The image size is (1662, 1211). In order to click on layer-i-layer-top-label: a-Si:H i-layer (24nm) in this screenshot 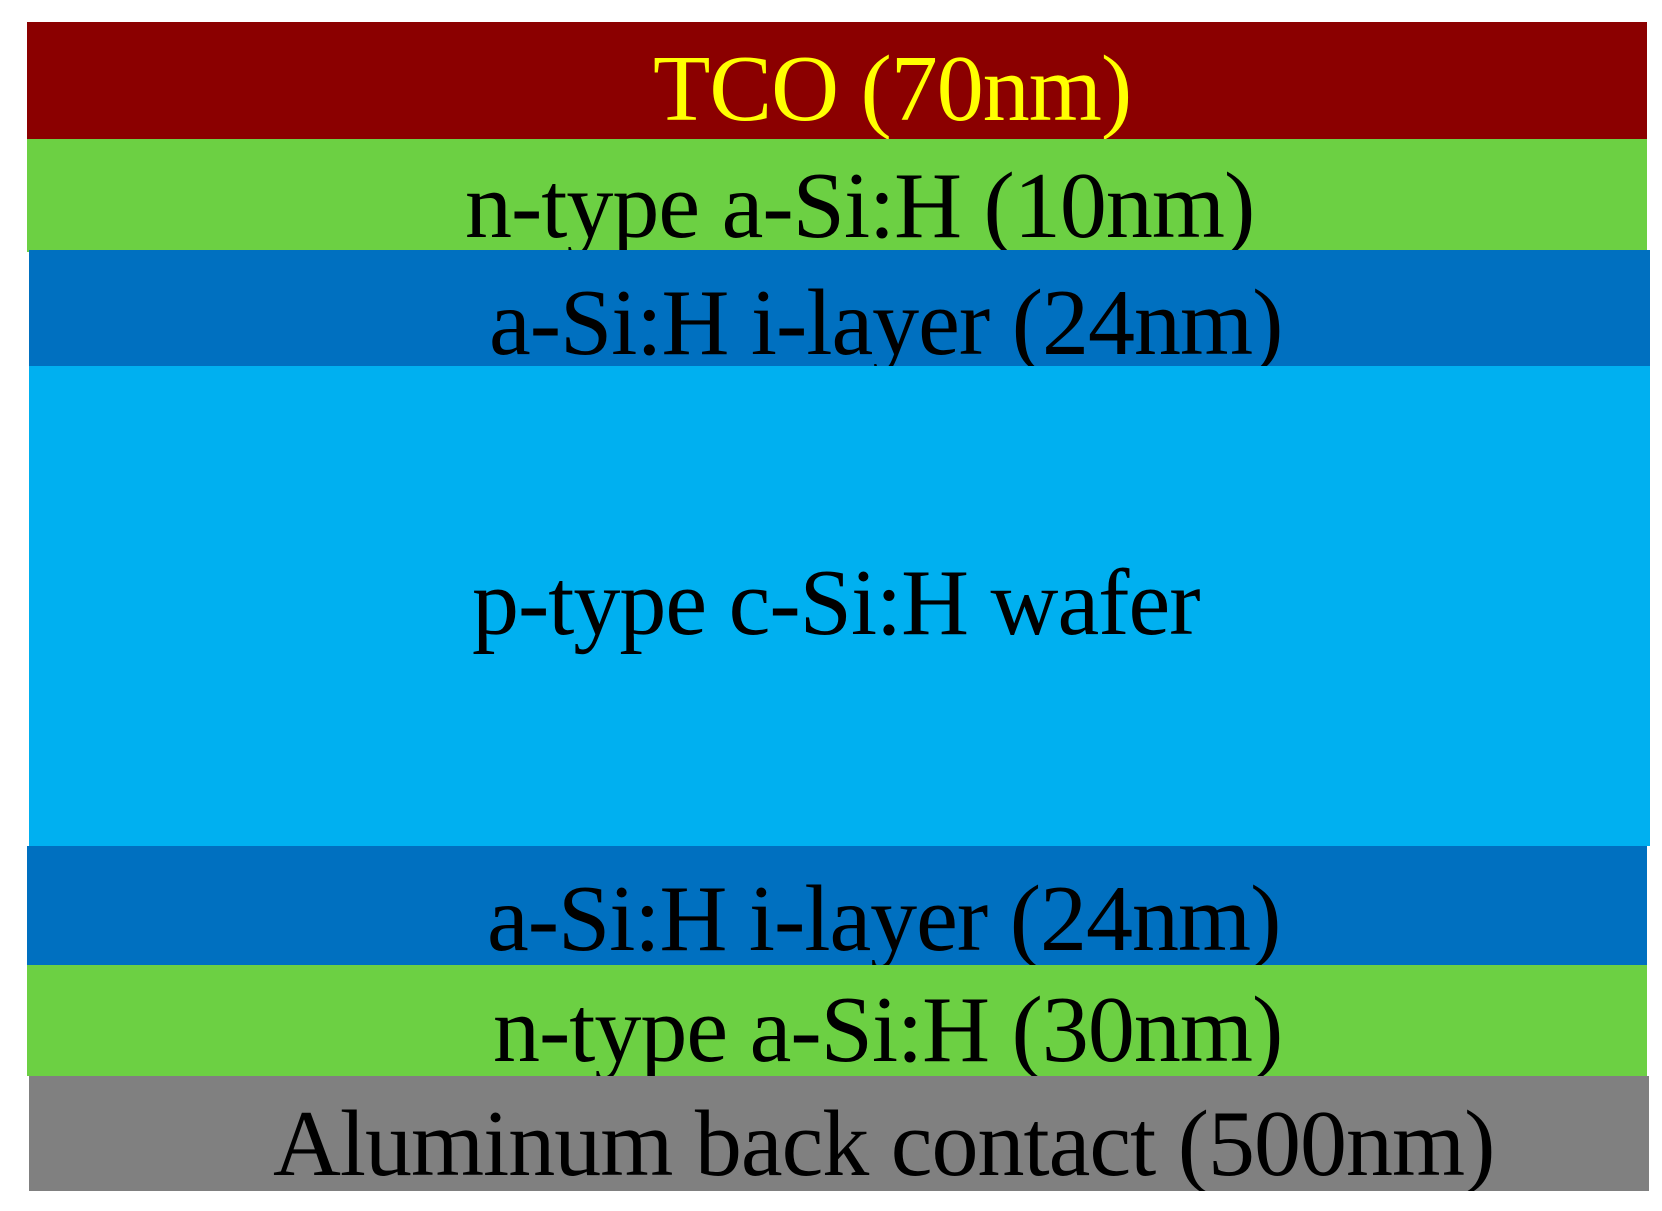, I will do `click(886, 318)`.